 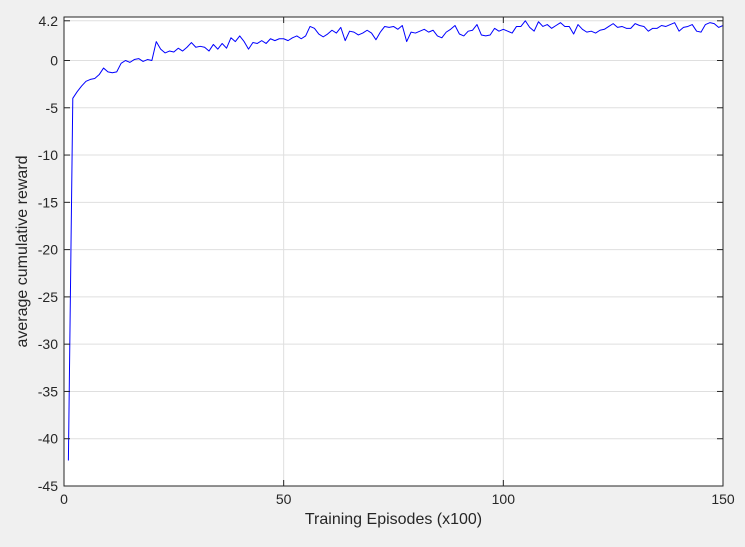 I want to click on x-tick-label: 100, so click(x=504, y=499).